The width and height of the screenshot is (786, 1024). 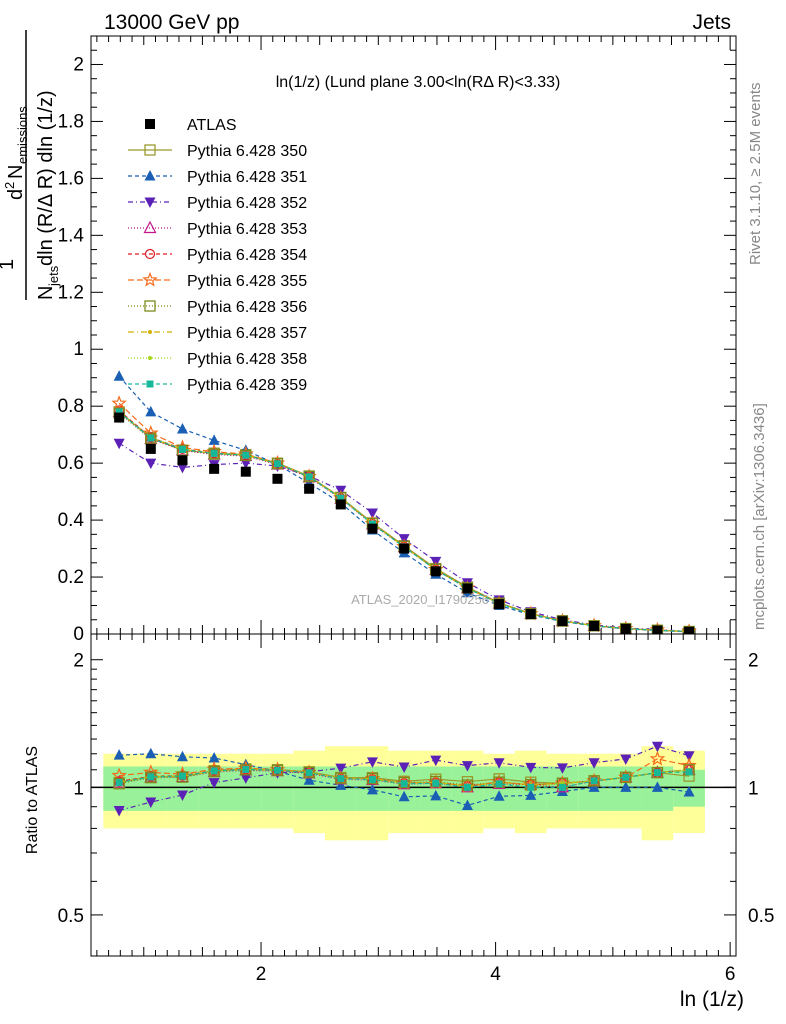 What do you see at coordinates (78, 349) in the screenshot?
I see `y-tick-label: 1` at bounding box center [78, 349].